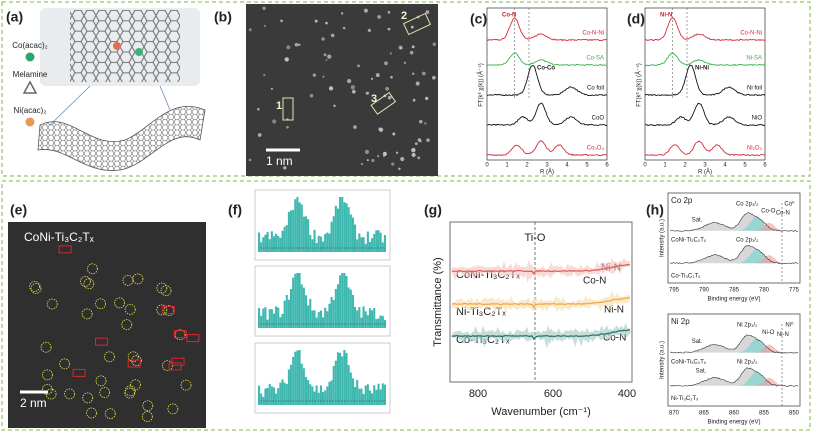  What do you see at coordinates (768, 333) in the screenshot?
I see `peak-label: Ni-O` at bounding box center [768, 333].